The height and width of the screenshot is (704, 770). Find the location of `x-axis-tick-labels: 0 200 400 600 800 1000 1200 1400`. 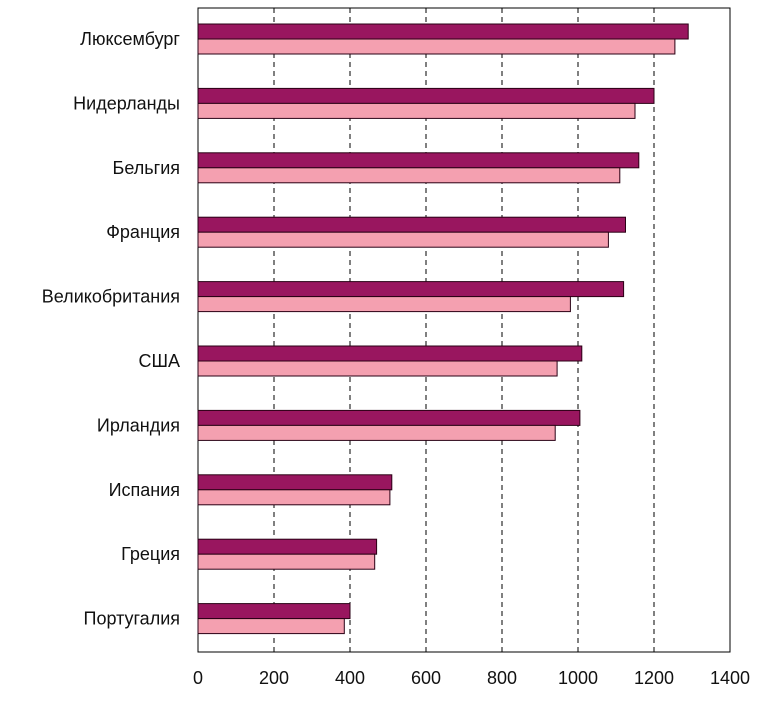

x-axis-tick-labels: 0 200 400 600 800 1000 1200 1400 is located at coordinates (471, 678).